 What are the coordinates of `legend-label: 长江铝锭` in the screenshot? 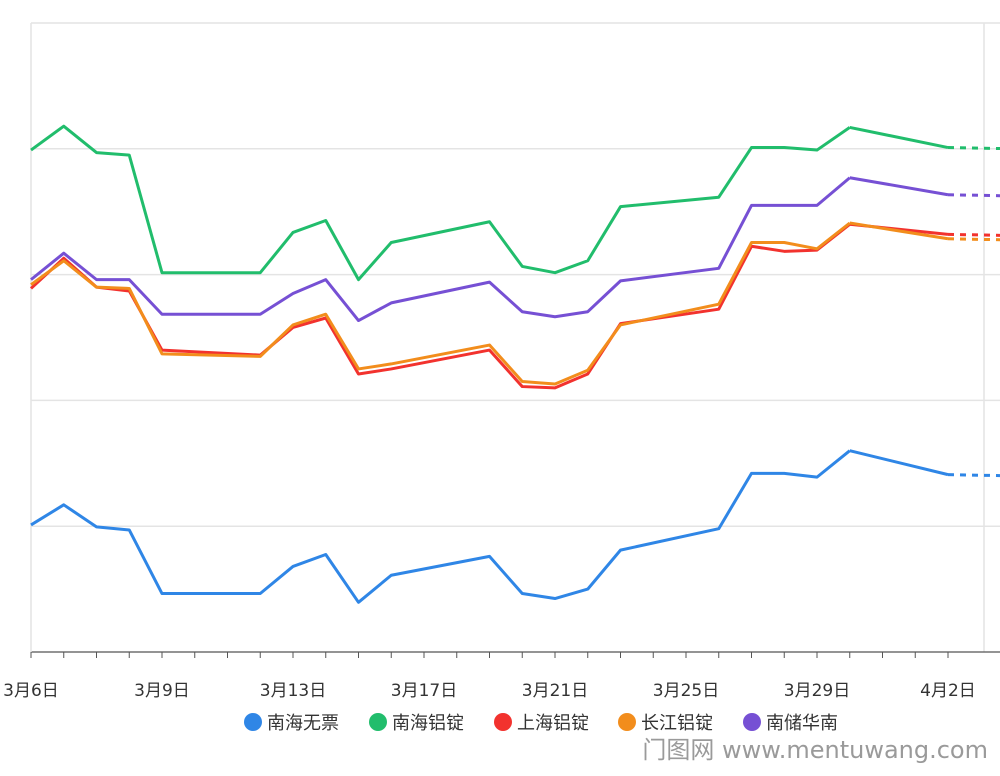 It's located at (677, 723).